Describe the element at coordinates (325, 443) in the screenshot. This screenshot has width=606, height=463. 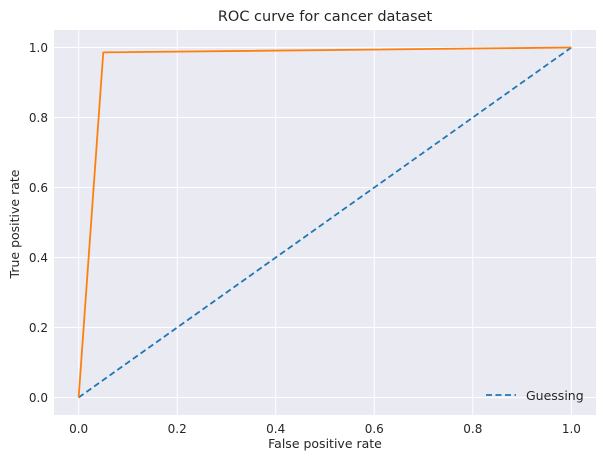
I see `x-axis-label: False positive rate` at that location.